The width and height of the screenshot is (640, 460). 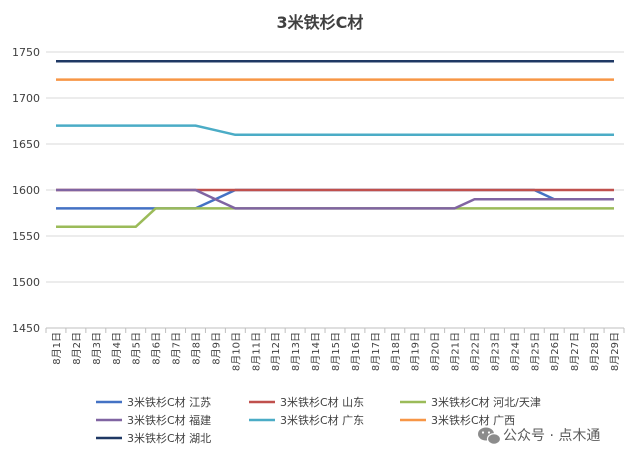 I want to click on y-tick-label: 1500, so click(x=26, y=282).